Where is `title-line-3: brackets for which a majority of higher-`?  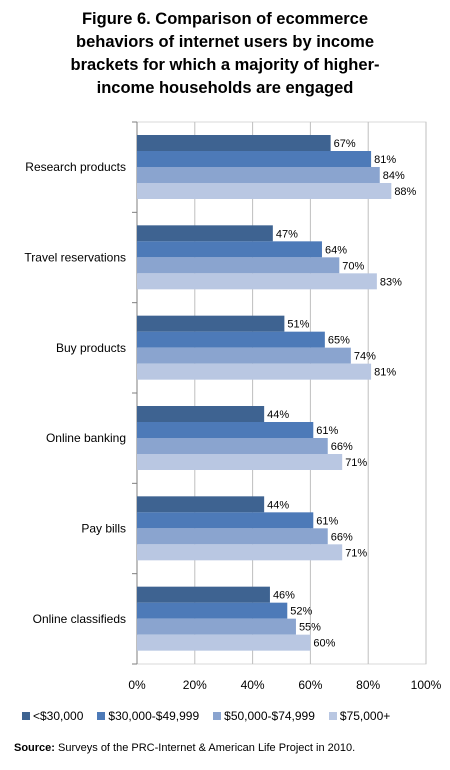 title-line-3: brackets for which a majority of higher- is located at coordinates (225, 65).